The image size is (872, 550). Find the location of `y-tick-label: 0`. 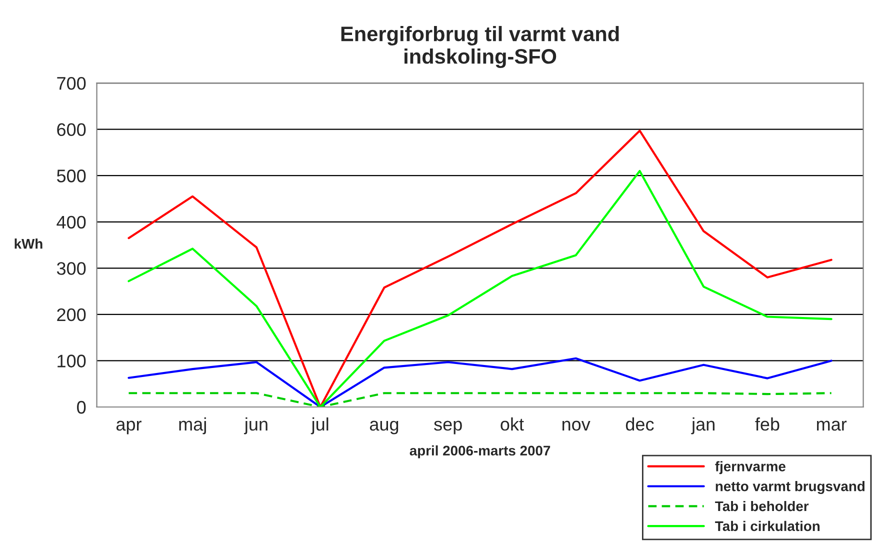

y-tick-label: 0 is located at coordinates (81, 407).